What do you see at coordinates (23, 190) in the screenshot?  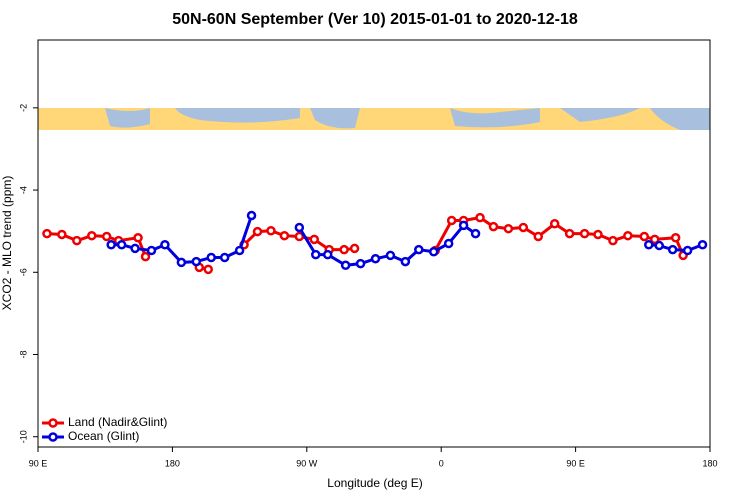 I see `y-tick-label: -4` at bounding box center [23, 190].